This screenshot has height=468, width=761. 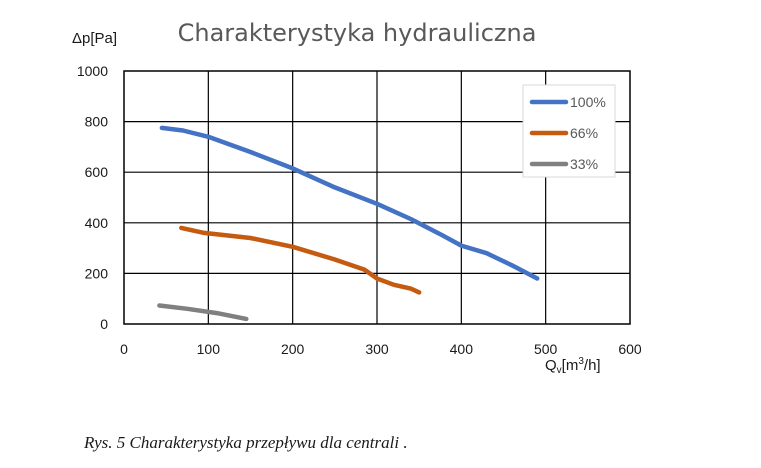 What do you see at coordinates (357, 33) in the screenshot?
I see `chart-title: Charakterystyka hydrauliczna` at bounding box center [357, 33].